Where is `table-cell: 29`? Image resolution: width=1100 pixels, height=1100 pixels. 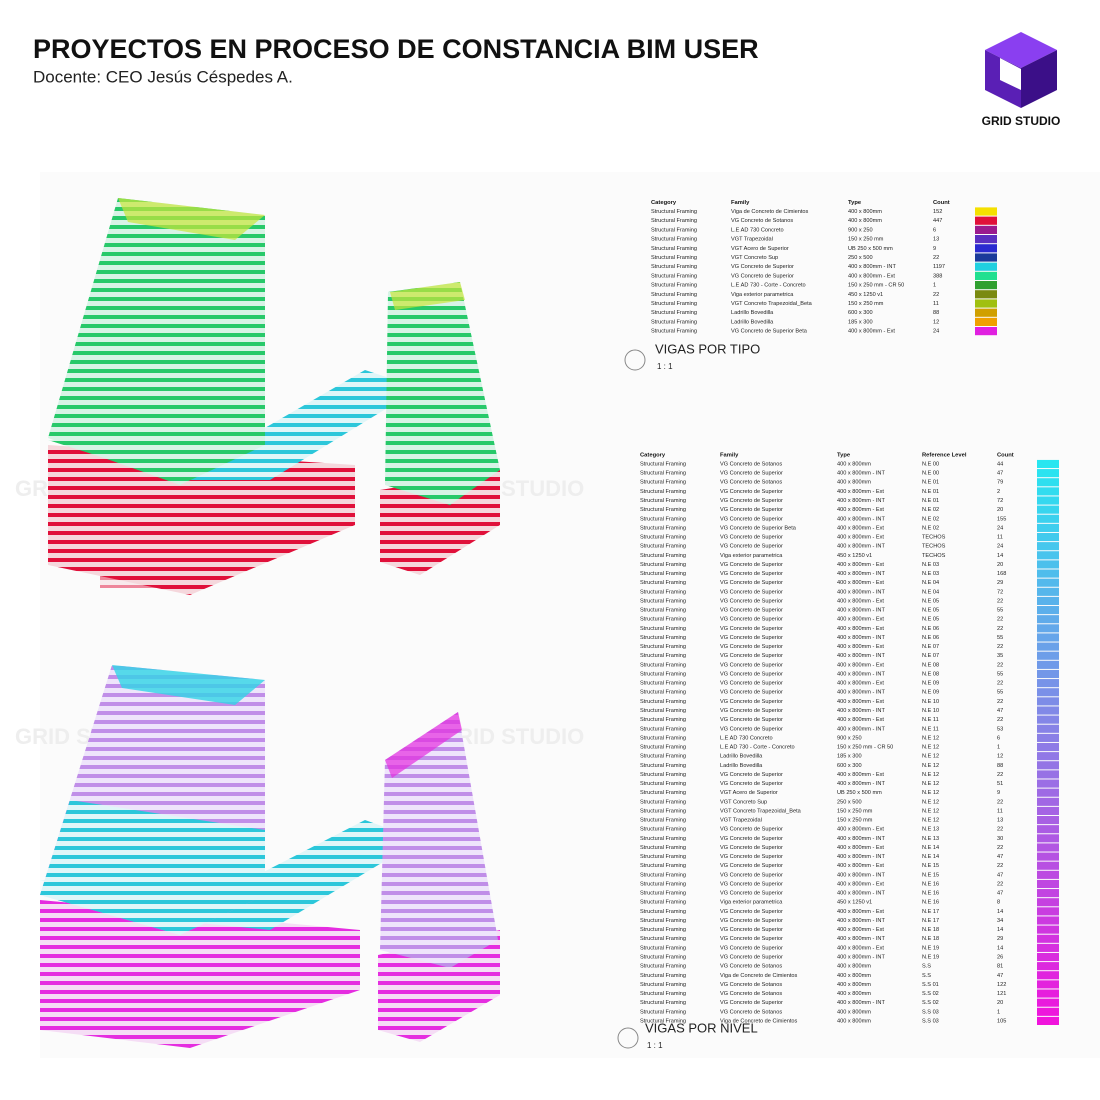 table-cell: 29 is located at coordinates (1000, 583).